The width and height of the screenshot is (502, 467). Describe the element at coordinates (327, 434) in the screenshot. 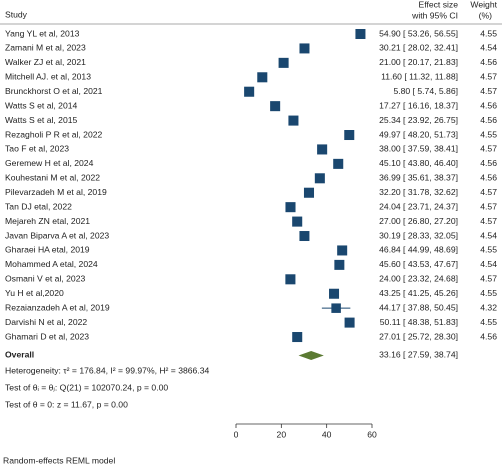

I see `x-tick-label: 40` at that location.